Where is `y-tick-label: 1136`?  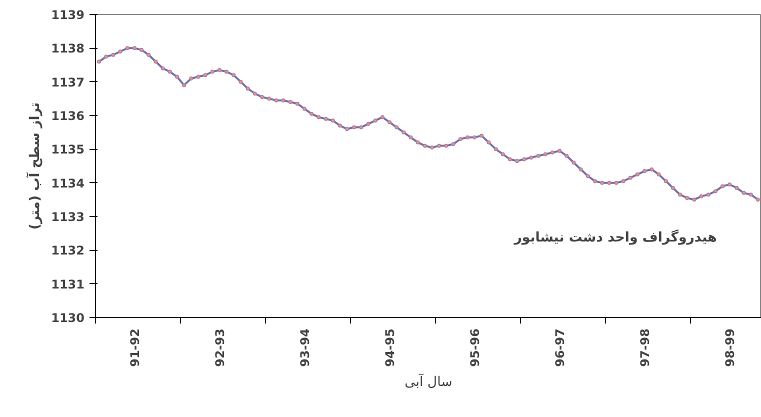 y-tick-label: 1136 is located at coordinates (68, 116).